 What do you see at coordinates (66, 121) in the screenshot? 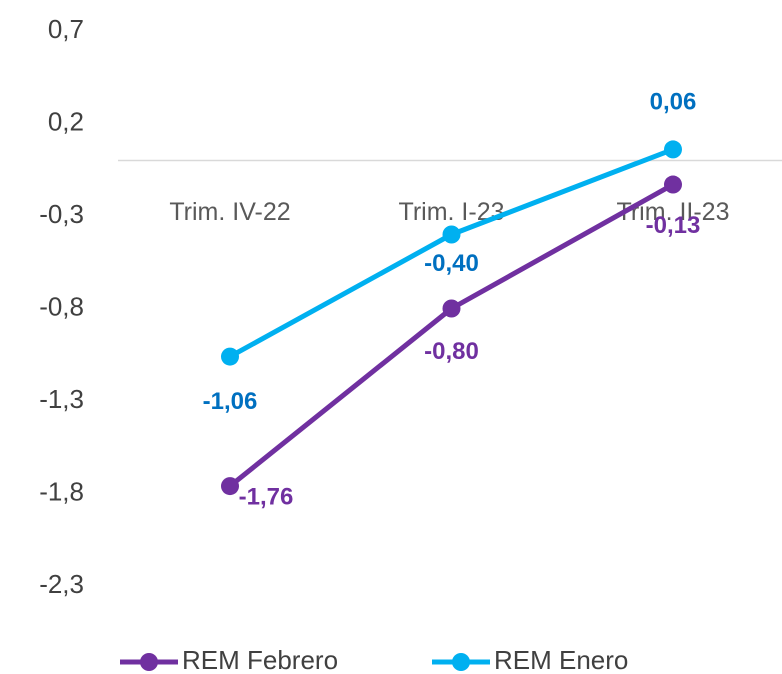
I see `y-tick-label: 0,2` at bounding box center [66, 121].